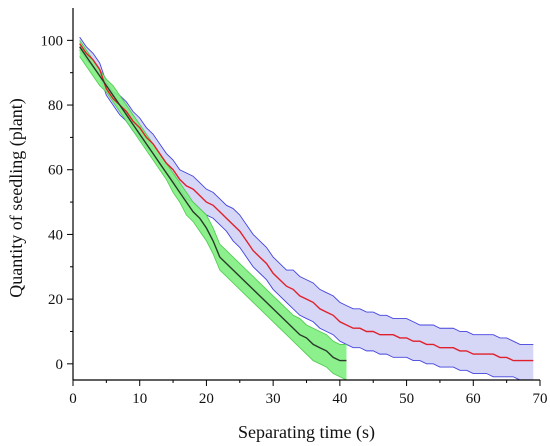  Describe the element at coordinates (306, 432) in the screenshot. I see `x-axis-label: Separating time (s)` at that location.